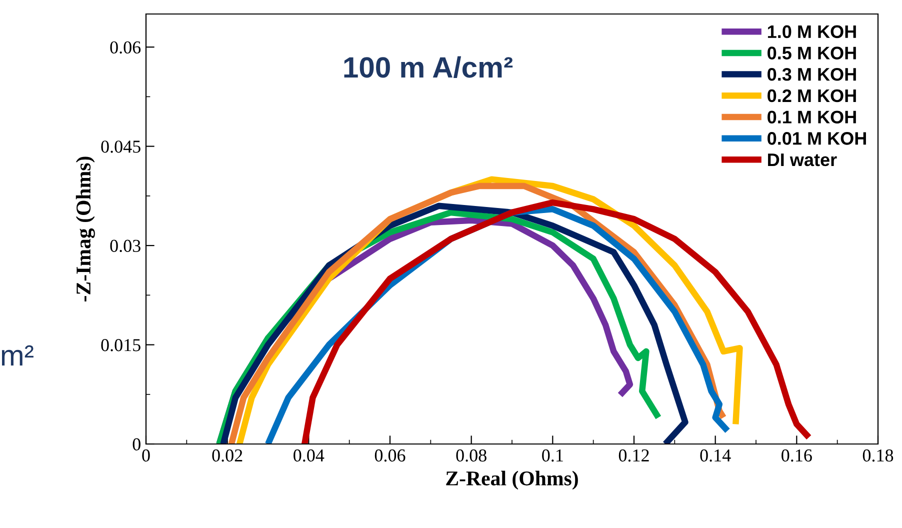 The image size is (902, 528). What do you see at coordinates (812, 53) in the screenshot?
I see `legend-label: 0.5 M KOH` at bounding box center [812, 53].